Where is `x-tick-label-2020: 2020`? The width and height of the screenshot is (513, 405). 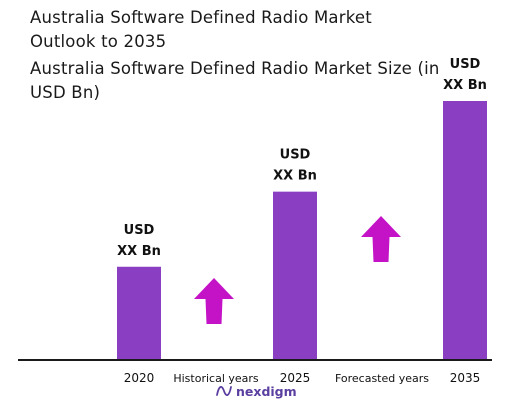
x-tick-label-2020: 2020 is located at coordinates (139, 378).